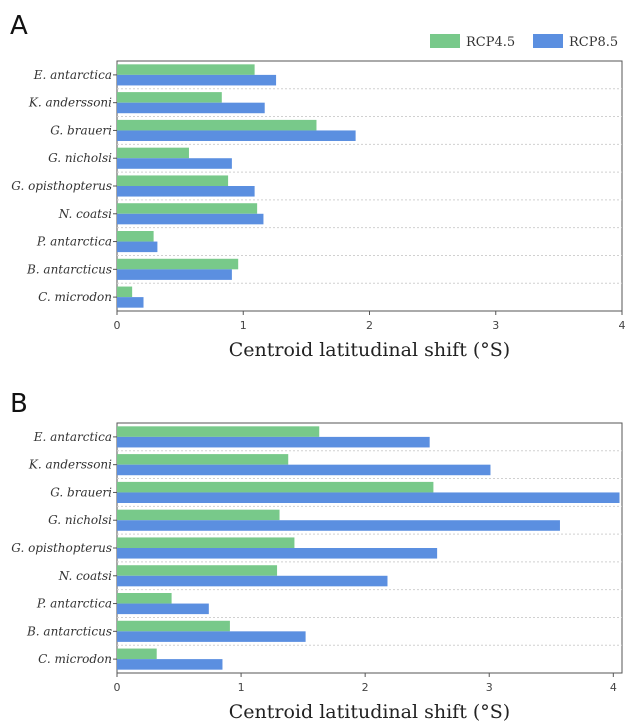  I want to click on panel-b-letter: B, so click(19, 404).